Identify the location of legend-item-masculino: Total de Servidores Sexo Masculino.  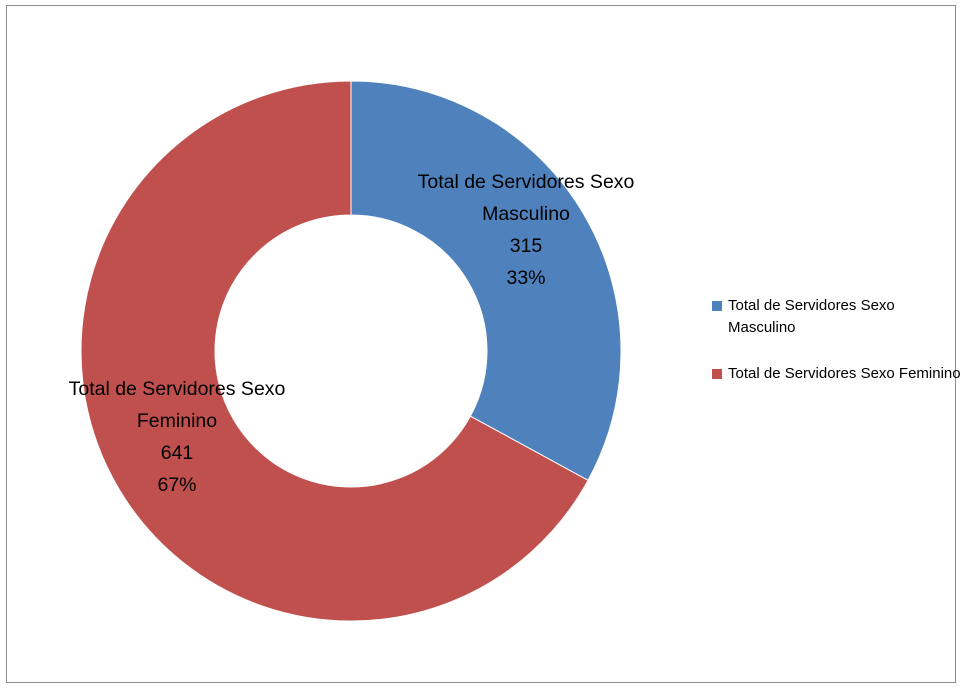
(837, 317).